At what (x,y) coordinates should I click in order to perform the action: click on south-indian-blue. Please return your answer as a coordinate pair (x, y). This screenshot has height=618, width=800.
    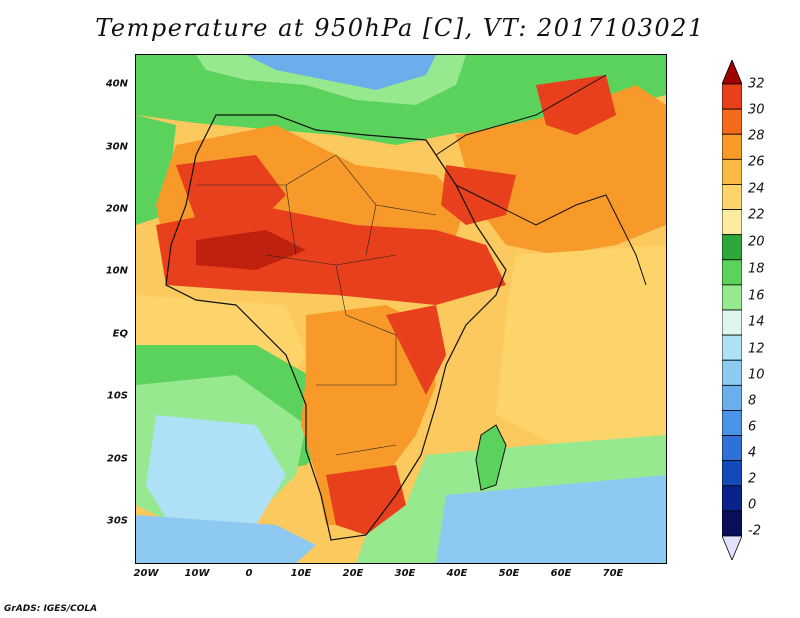
    Looking at the image, I should click on (551, 519).